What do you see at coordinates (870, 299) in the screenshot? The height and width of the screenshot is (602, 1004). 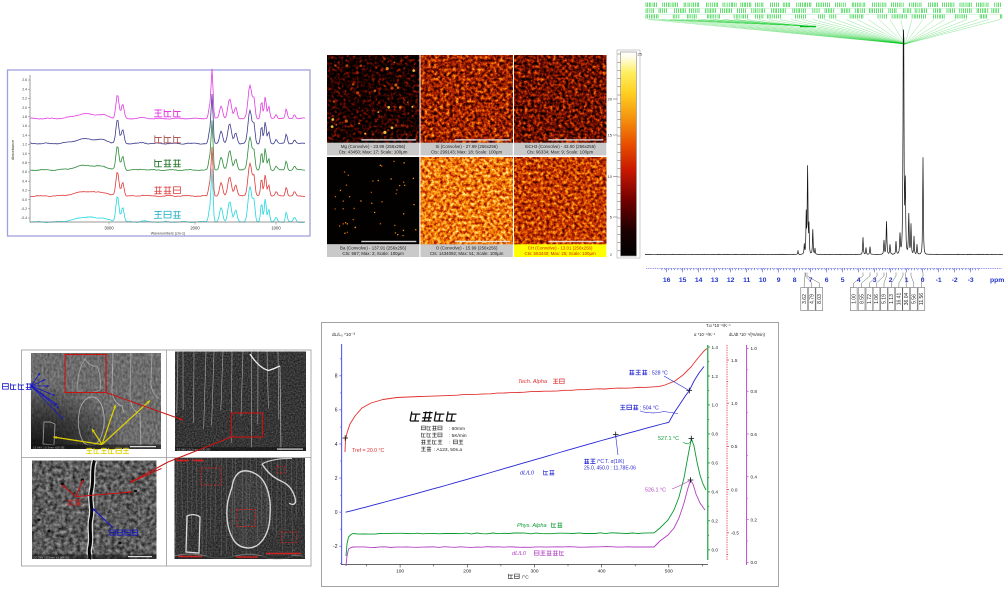 I see `svg-text: 1.72` at bounding box center [870, 299].